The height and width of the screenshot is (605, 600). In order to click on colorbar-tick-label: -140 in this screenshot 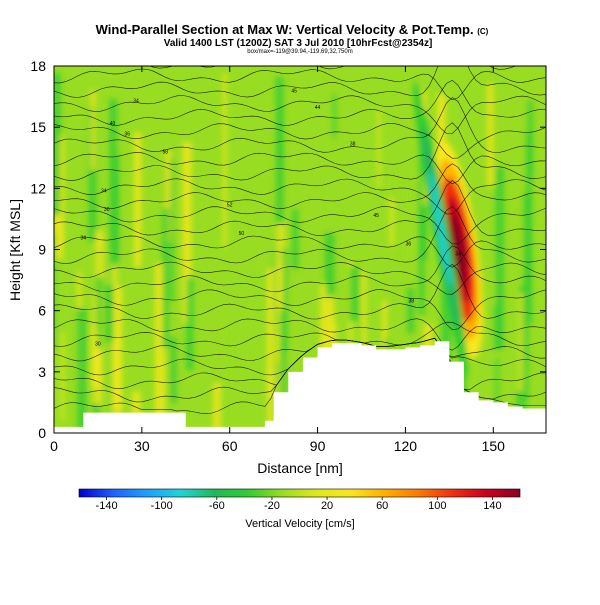, I will do `click(107, 506)`.